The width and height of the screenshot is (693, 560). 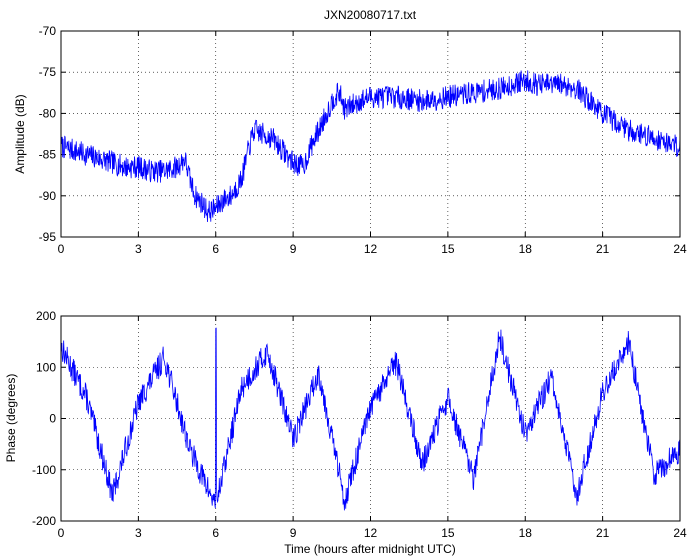 What do you see at coordinates (48, 237) in the screenshot?
I see `y-tick-label: -95` at bounding box center [48, 237].